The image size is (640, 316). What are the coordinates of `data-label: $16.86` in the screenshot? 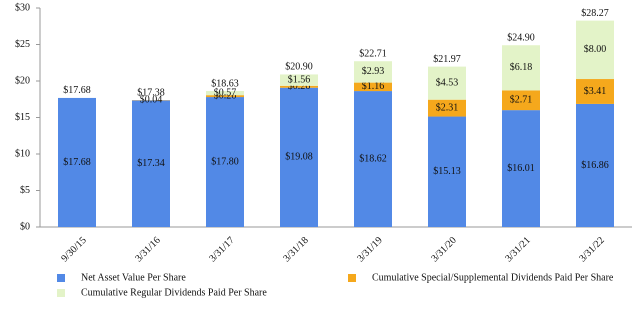 It's located at (595, 165).